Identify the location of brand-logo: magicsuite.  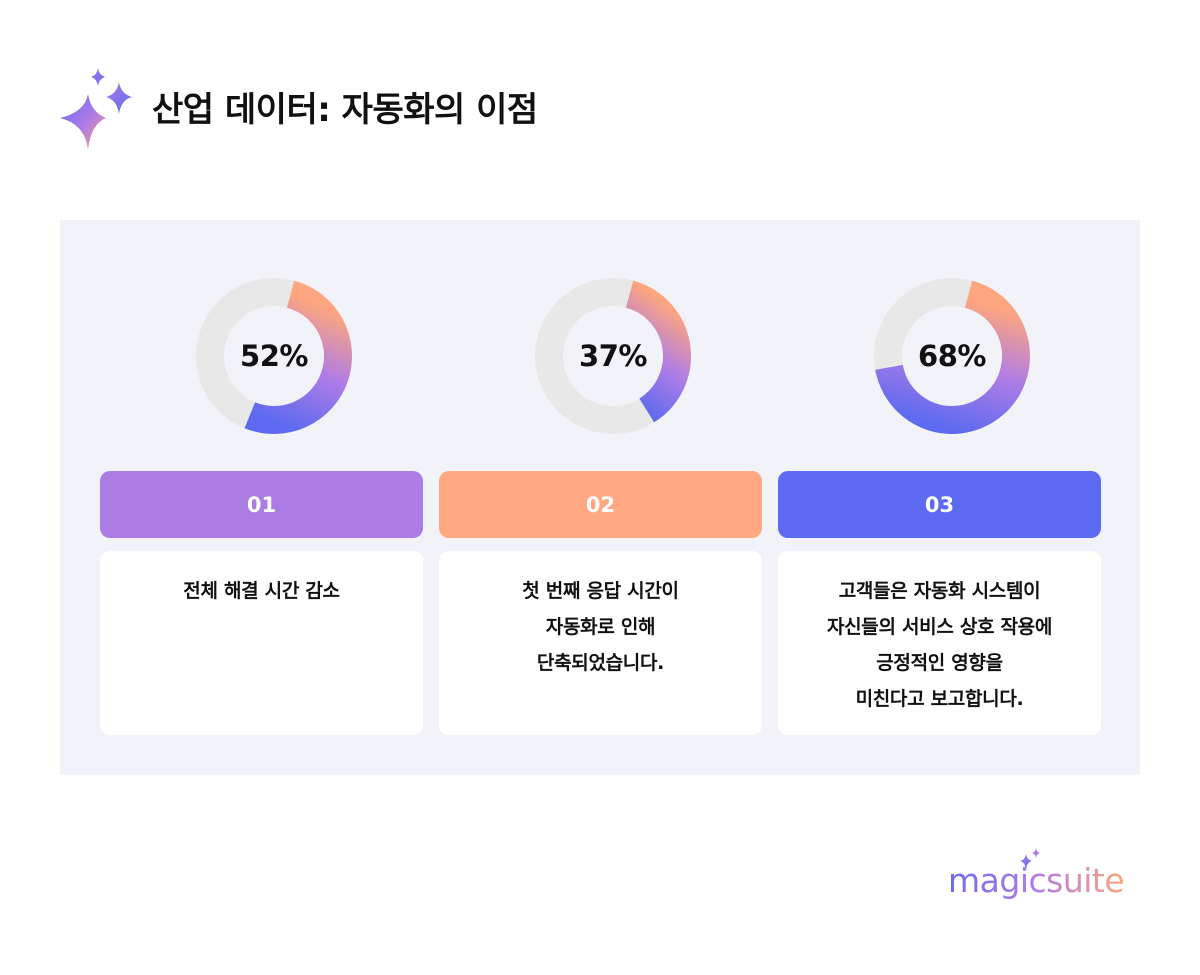
(1048, 876).